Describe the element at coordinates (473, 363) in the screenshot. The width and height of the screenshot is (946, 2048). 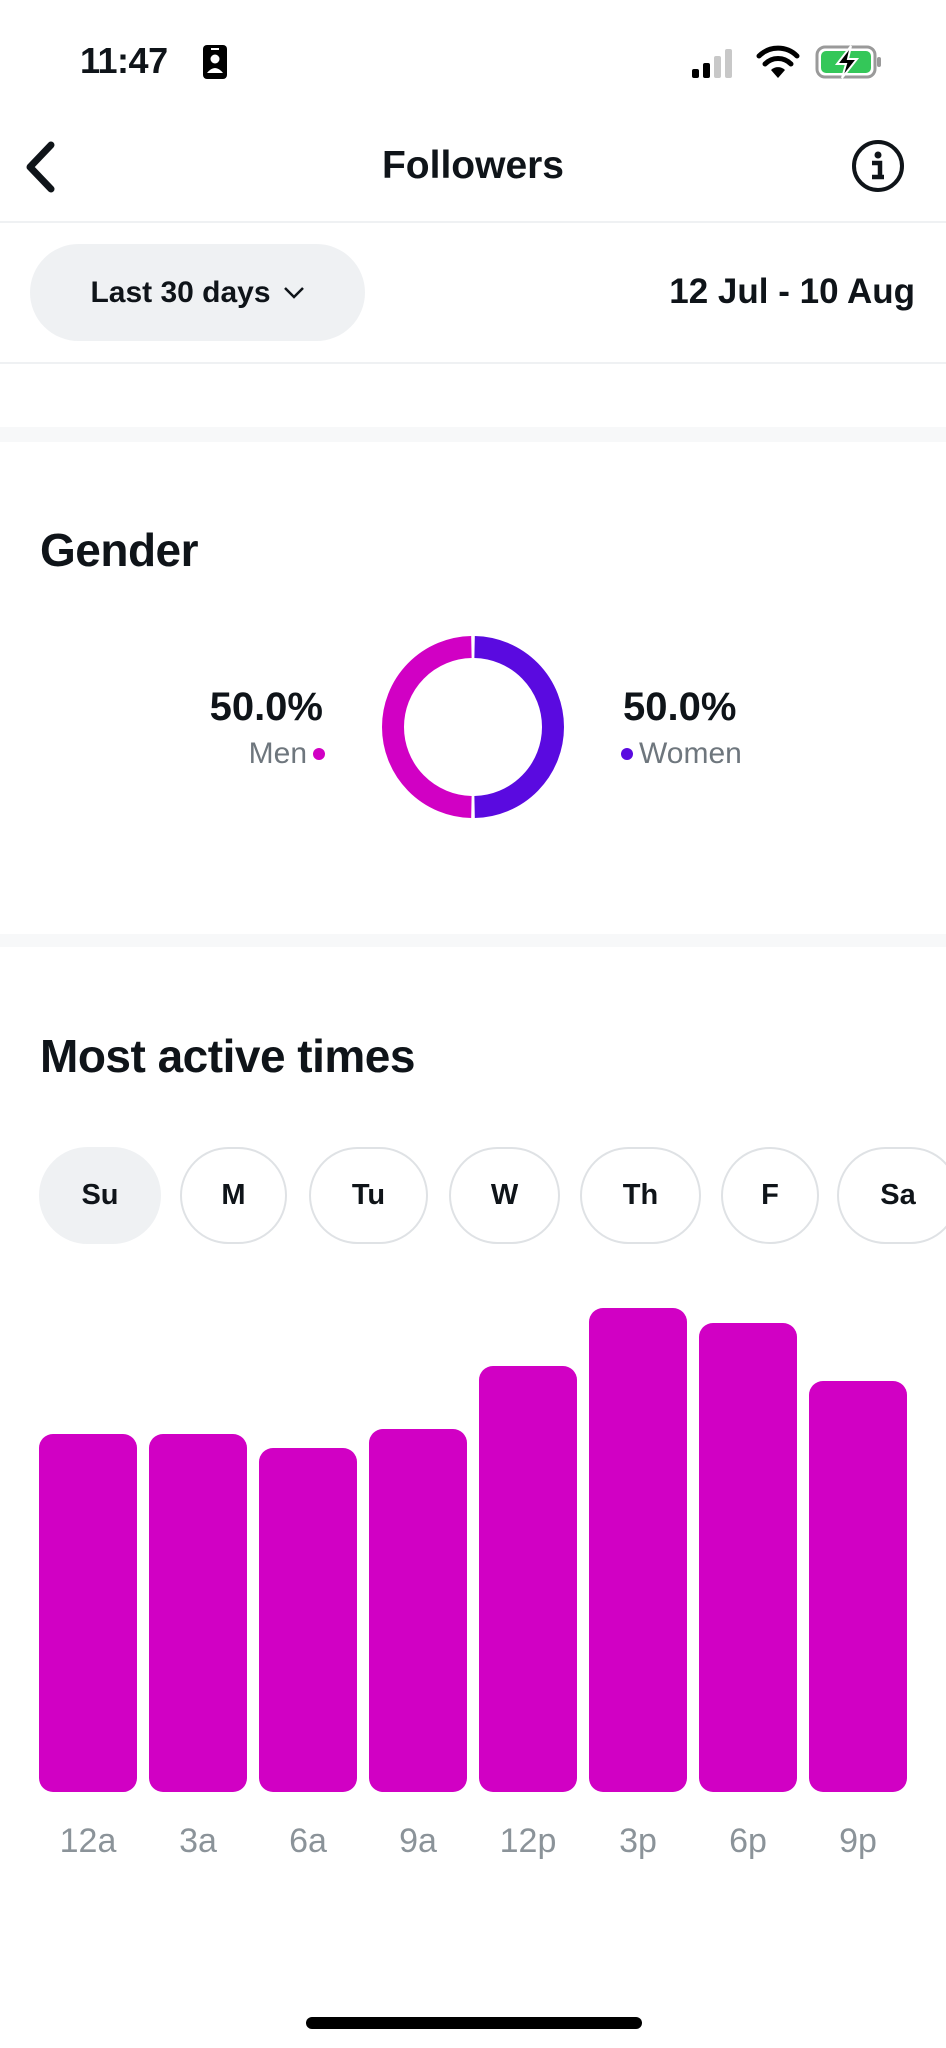
I see `filter-divider` at that location.